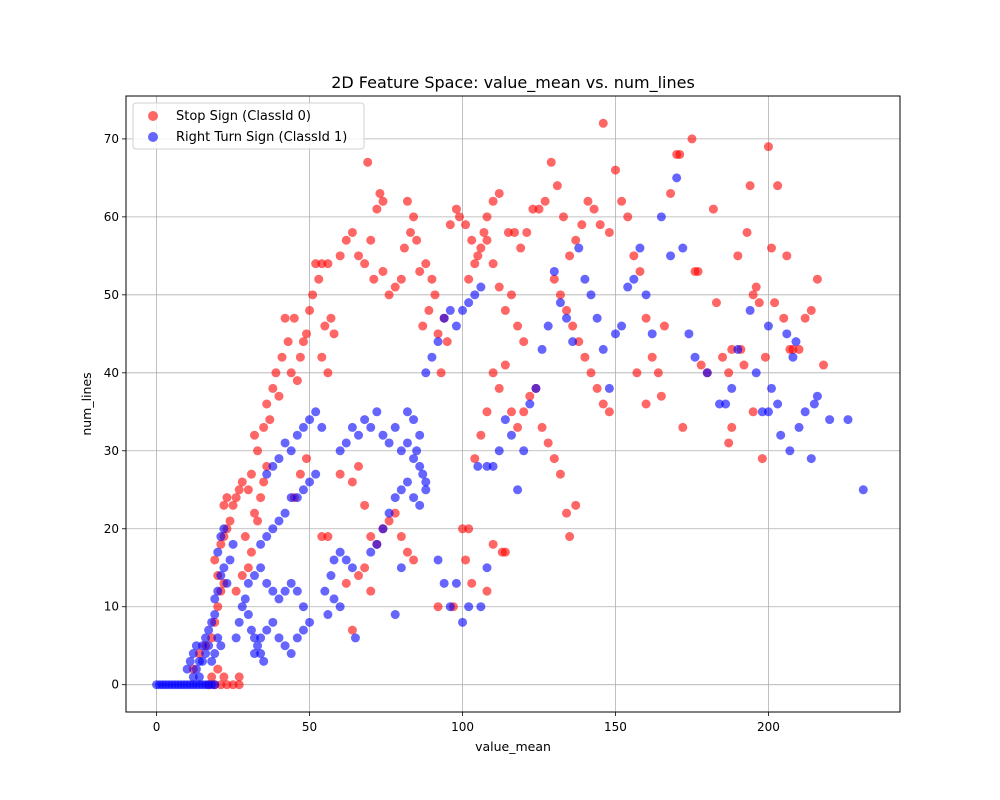 This screenshot has height=800, width=1000. I want to click on legend-label-right-turn-sign: Right Turn Sign (ClassId 1), so click(261, 137).